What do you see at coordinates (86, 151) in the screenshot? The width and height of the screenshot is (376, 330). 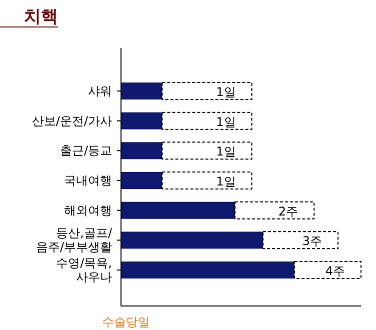 I see `y-tick-label: 출근/등교` at bounding box center [86, 151].